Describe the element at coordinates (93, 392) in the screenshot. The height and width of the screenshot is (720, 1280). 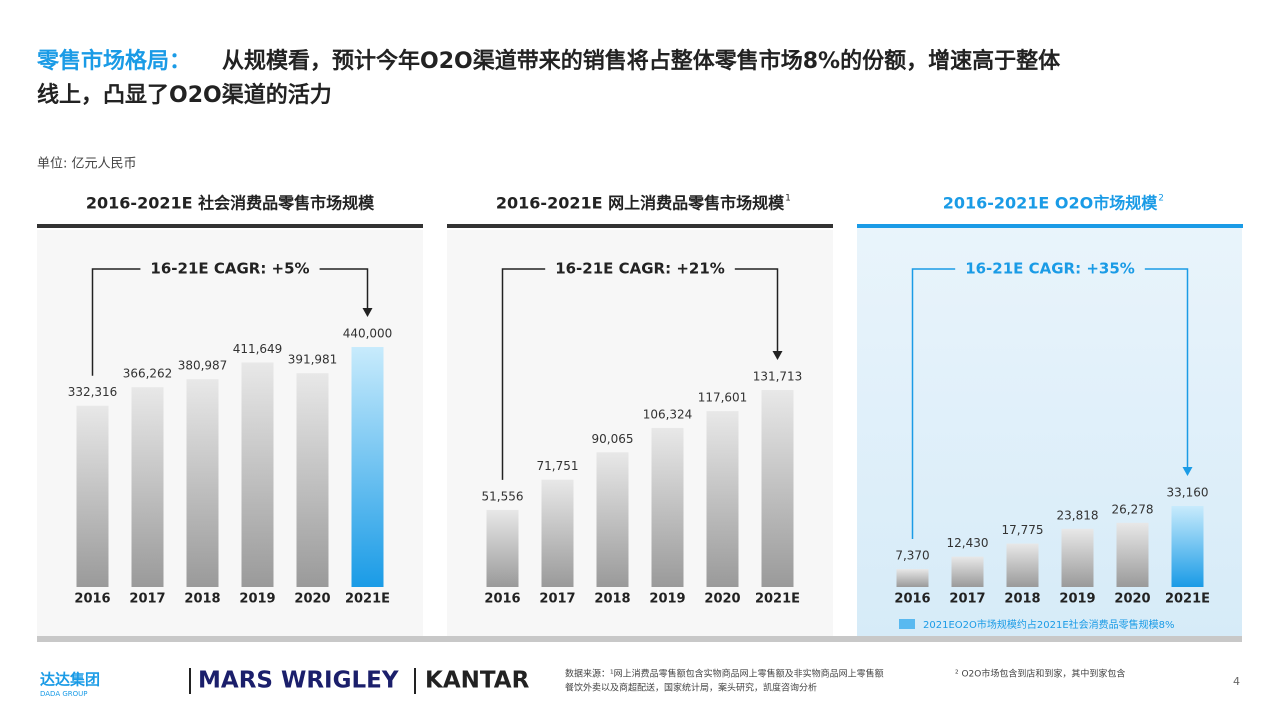
I see `data-label: 332,316` at that location.